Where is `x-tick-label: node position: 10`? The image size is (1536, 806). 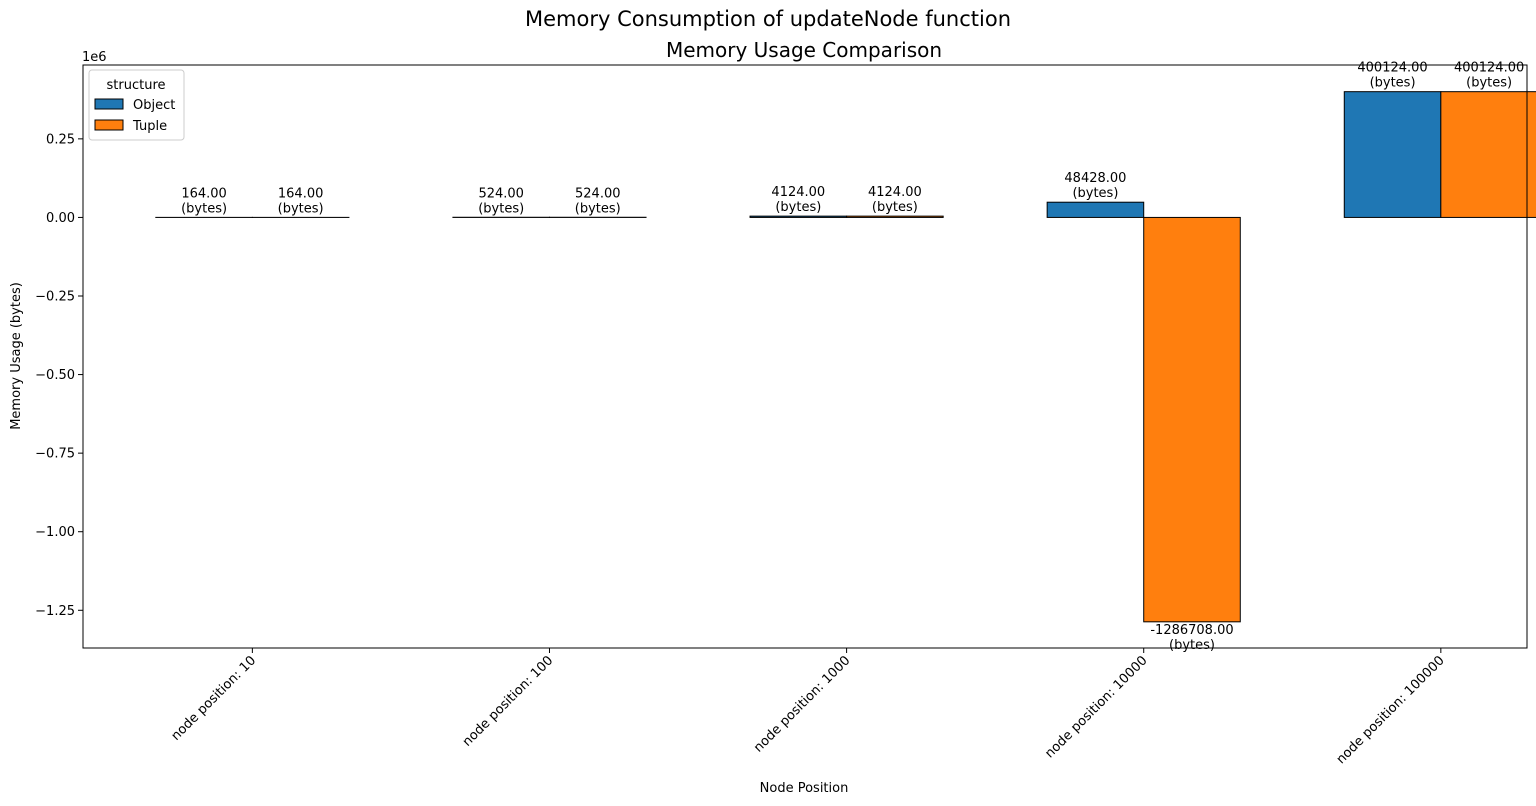 x-tick-label: node position: 10 is located at coordinates (214, 698).